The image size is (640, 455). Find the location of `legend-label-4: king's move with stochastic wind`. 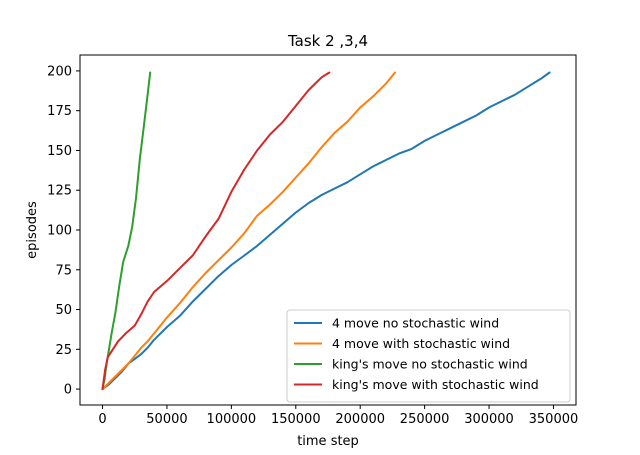

legend-label-4: king's move with stochastic wind is located at coordinates (435, 384).